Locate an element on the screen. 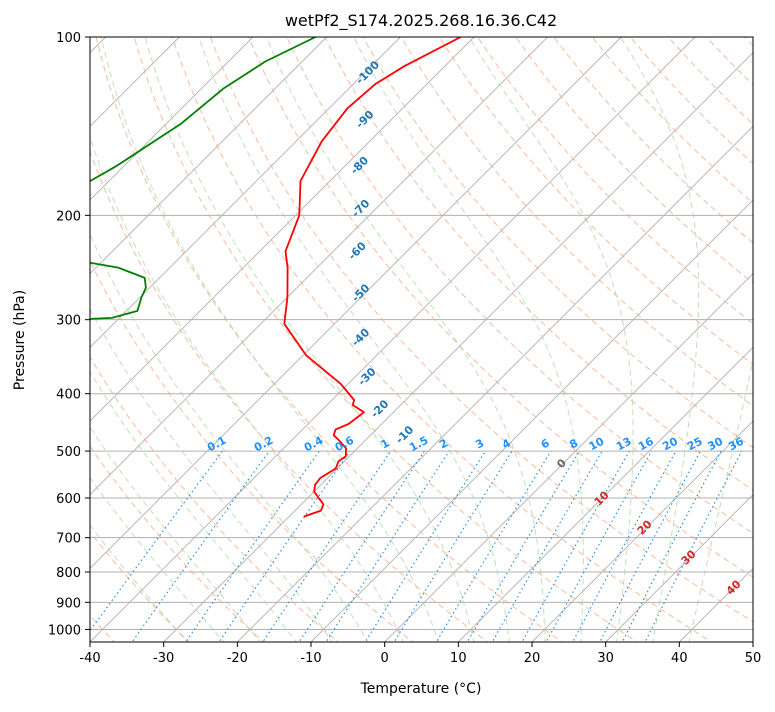  x-tick-label: 30 is located at coordinates (605, 658).